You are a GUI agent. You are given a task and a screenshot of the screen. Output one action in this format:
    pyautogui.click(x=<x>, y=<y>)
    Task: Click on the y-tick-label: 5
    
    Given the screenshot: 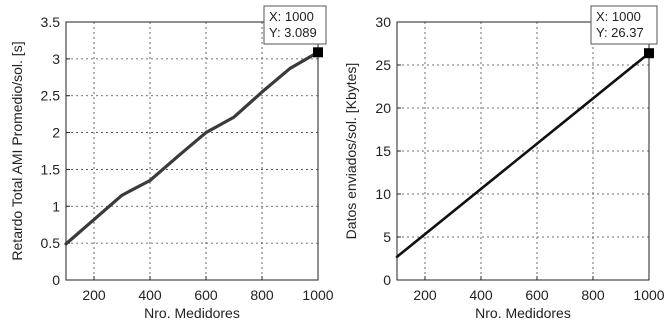 What is the action you would take?
    pyautogui.click(x=387, y=237)
    